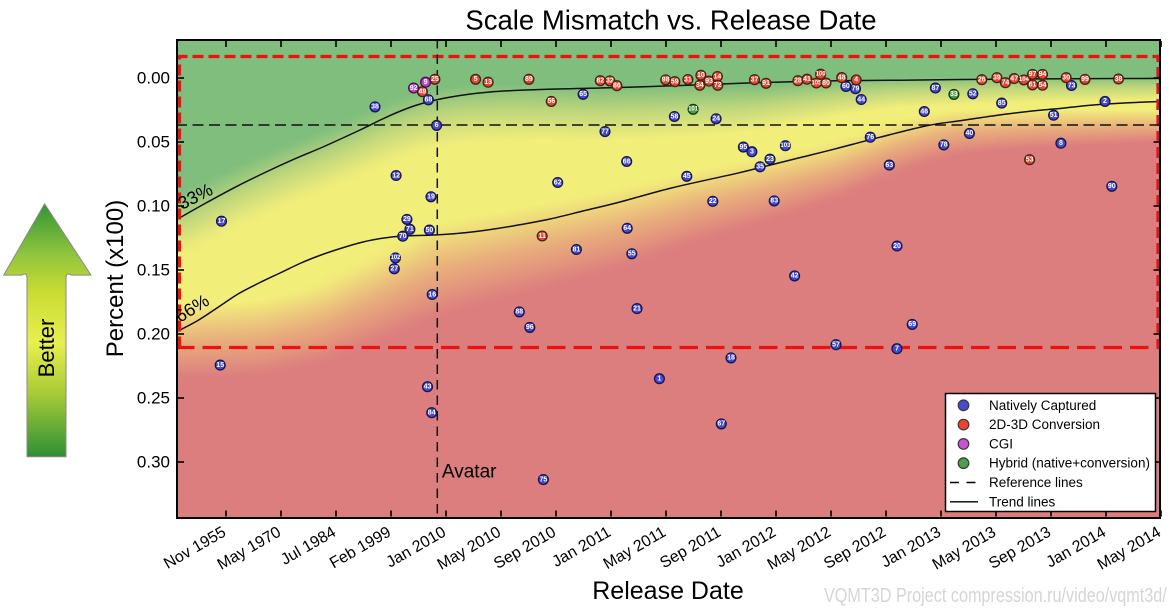 This screenshot has width=1175, height=614. What do you see at coordinates (577, 249) in the screenshot?
I see `svg-text: 81` at bounding box center [577, 249].